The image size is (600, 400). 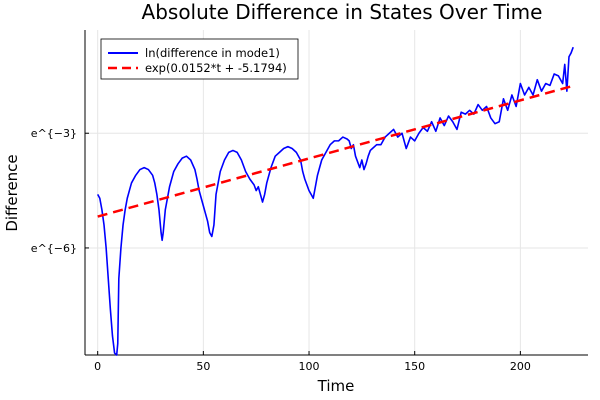 What do you see at coordinates (203, 366) in the screenshot?
I see `x-tick-label: 50` at bounding box center [203, 366].